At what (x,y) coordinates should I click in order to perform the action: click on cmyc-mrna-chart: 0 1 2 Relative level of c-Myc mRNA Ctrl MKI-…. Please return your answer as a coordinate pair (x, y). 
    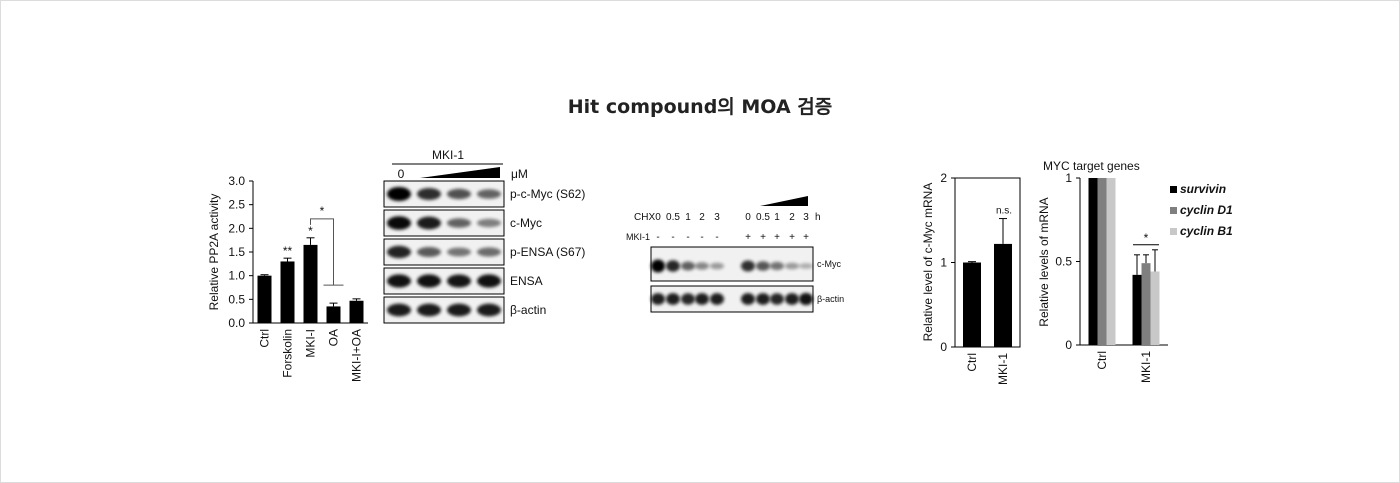
    Looking at the image, I should click on (971, 278).